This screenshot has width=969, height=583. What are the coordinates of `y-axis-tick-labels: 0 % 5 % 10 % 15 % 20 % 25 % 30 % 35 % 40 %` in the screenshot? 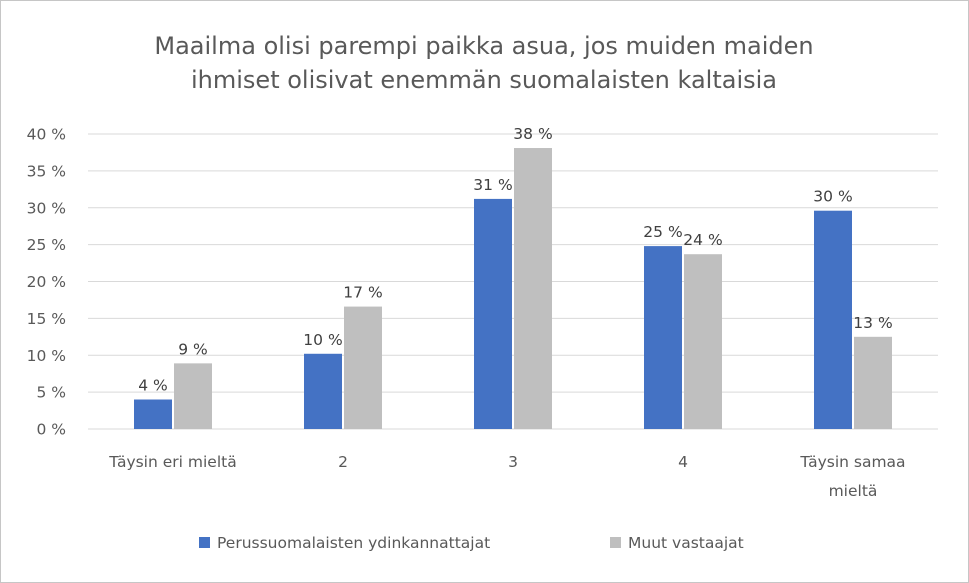 It's located at (46, 282).